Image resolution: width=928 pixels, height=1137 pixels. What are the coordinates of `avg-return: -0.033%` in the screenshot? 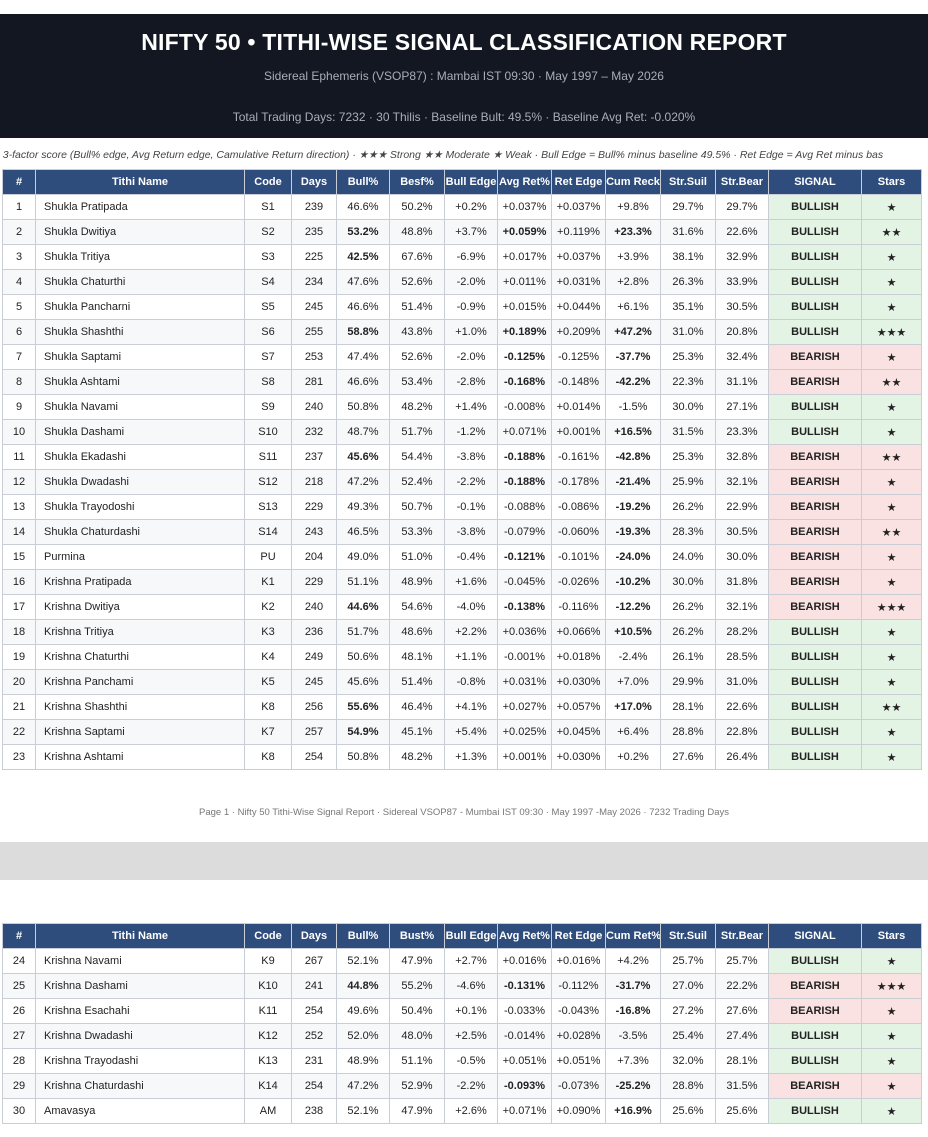 It's located at (524, 1011).